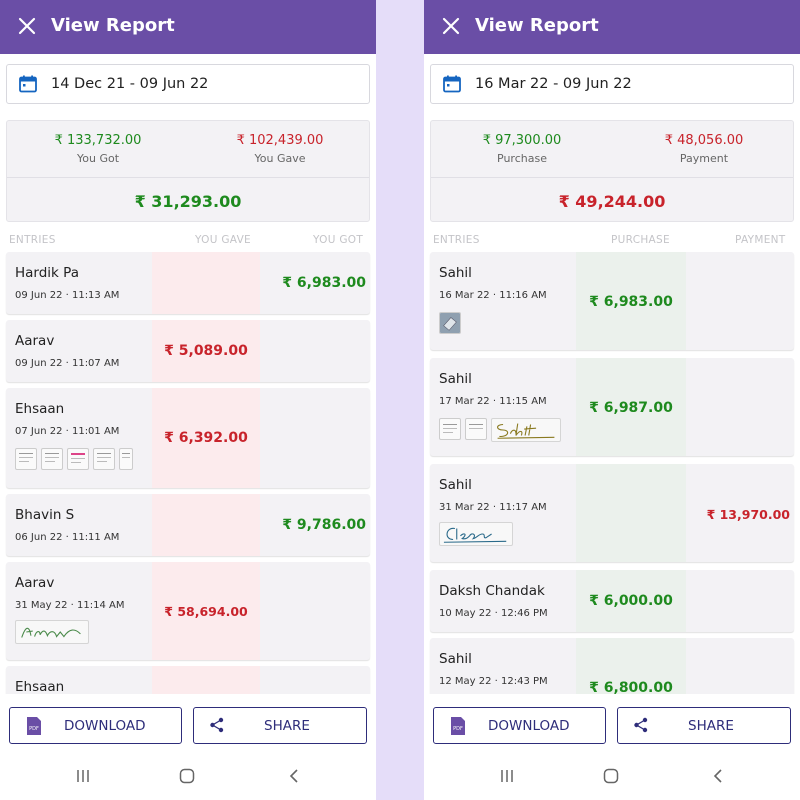 The width and height of the screenshot is (800, 800). Describe the element at coordinates (631, 687) in the screenshot. I see `entry-amount: ₹ 6,800.00` at that location.